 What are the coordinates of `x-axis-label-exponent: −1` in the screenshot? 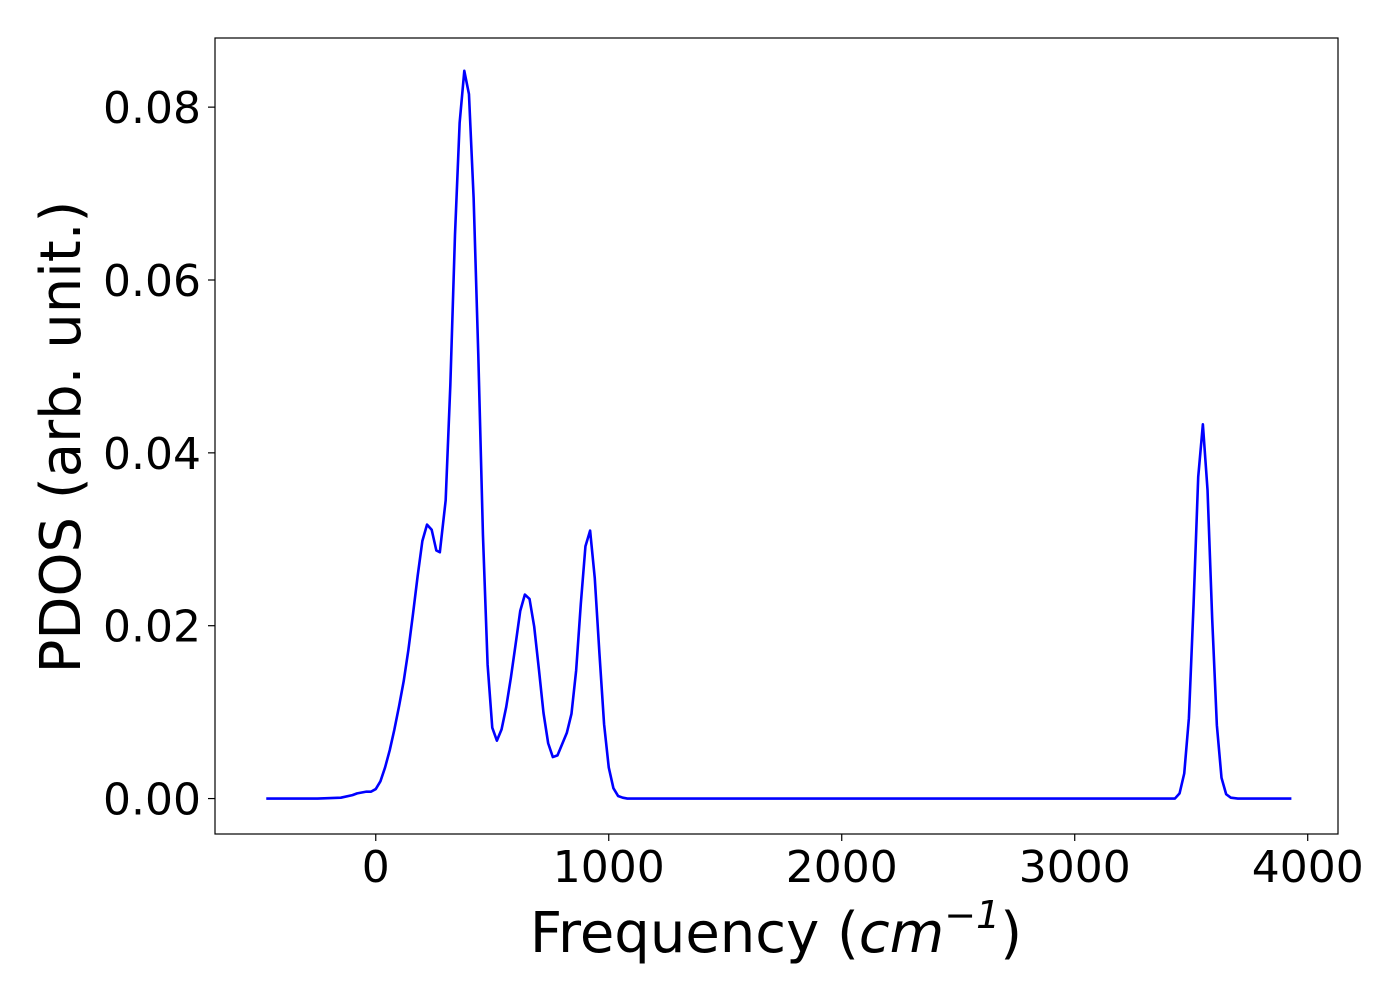 It's located at (972, 915).